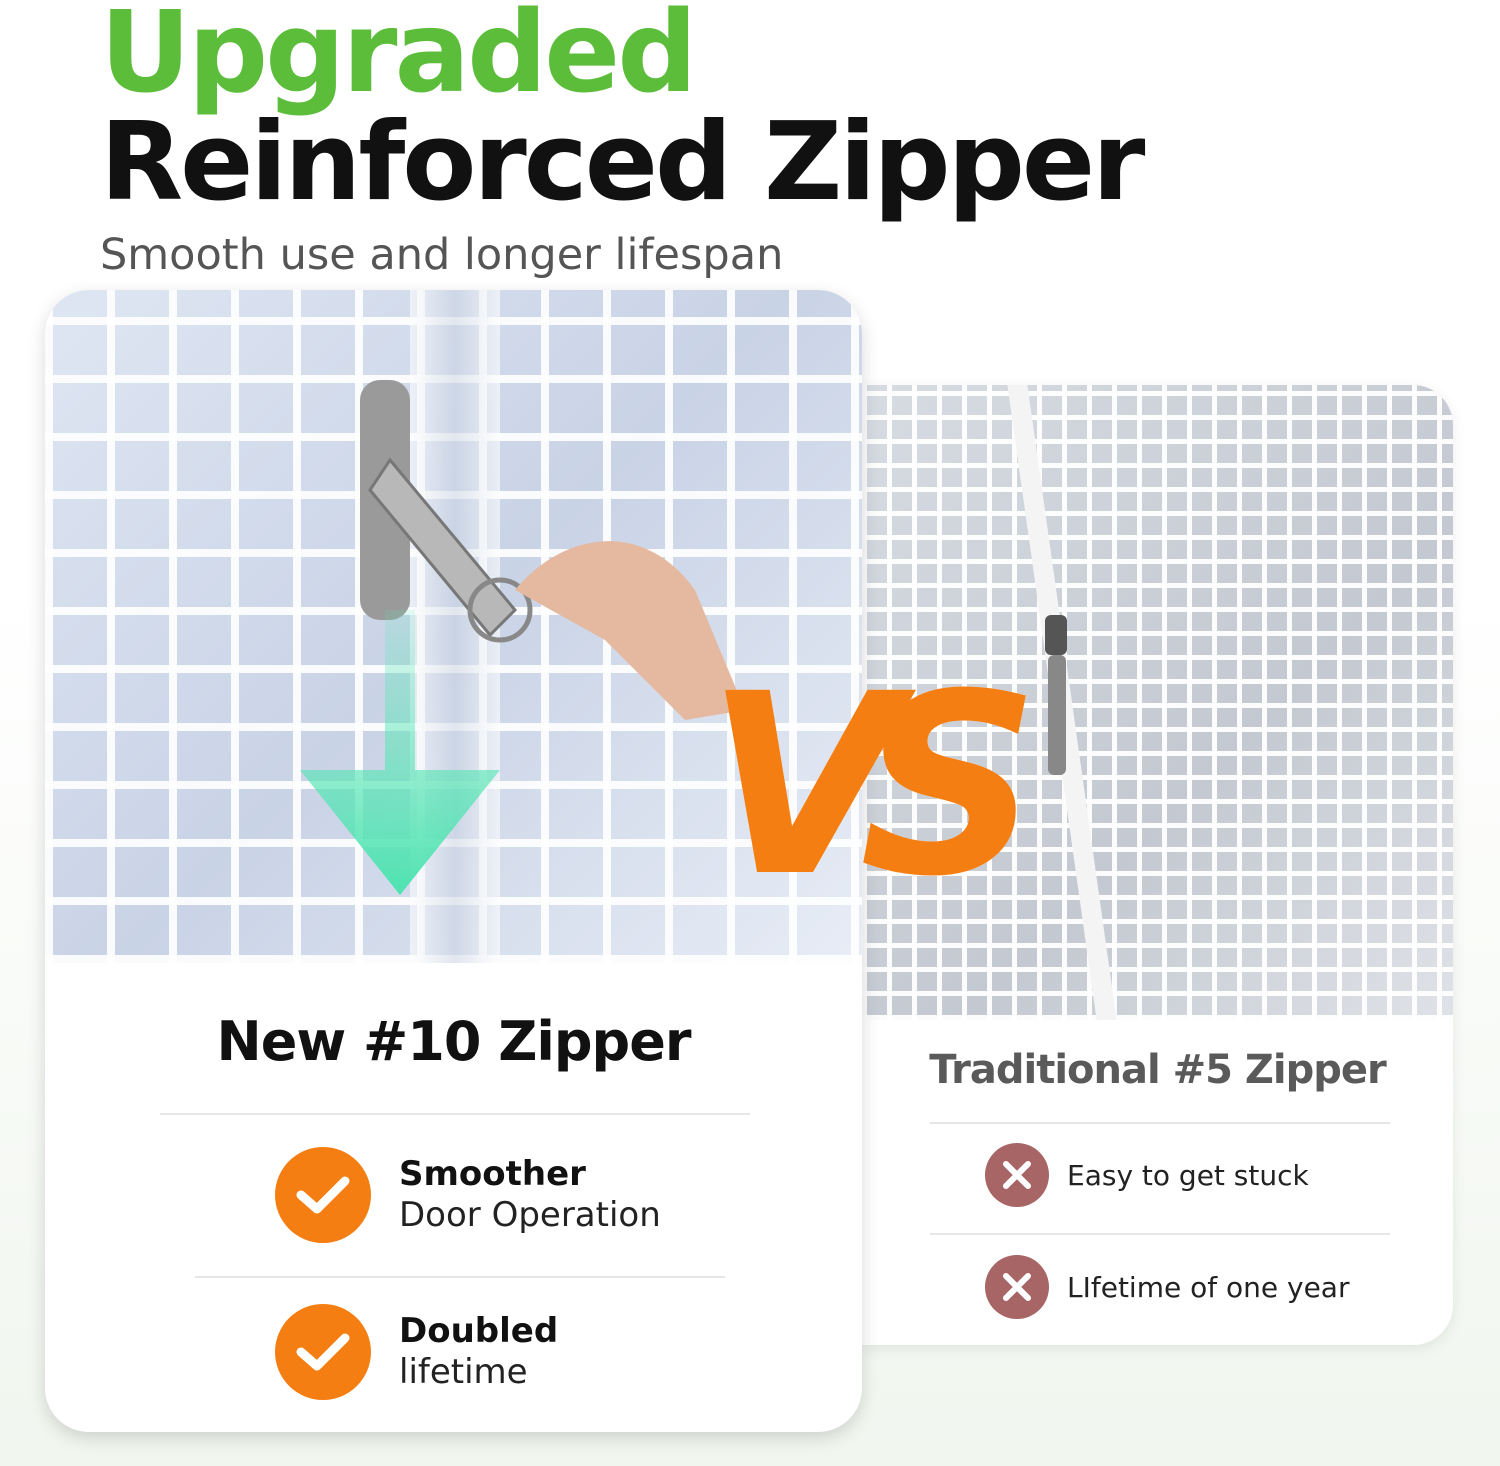 Image resolution: width=1500 pixels, height=1466 pixels. I want to click on drawback-text: Easy to get stuck, so click(1188, 1175).